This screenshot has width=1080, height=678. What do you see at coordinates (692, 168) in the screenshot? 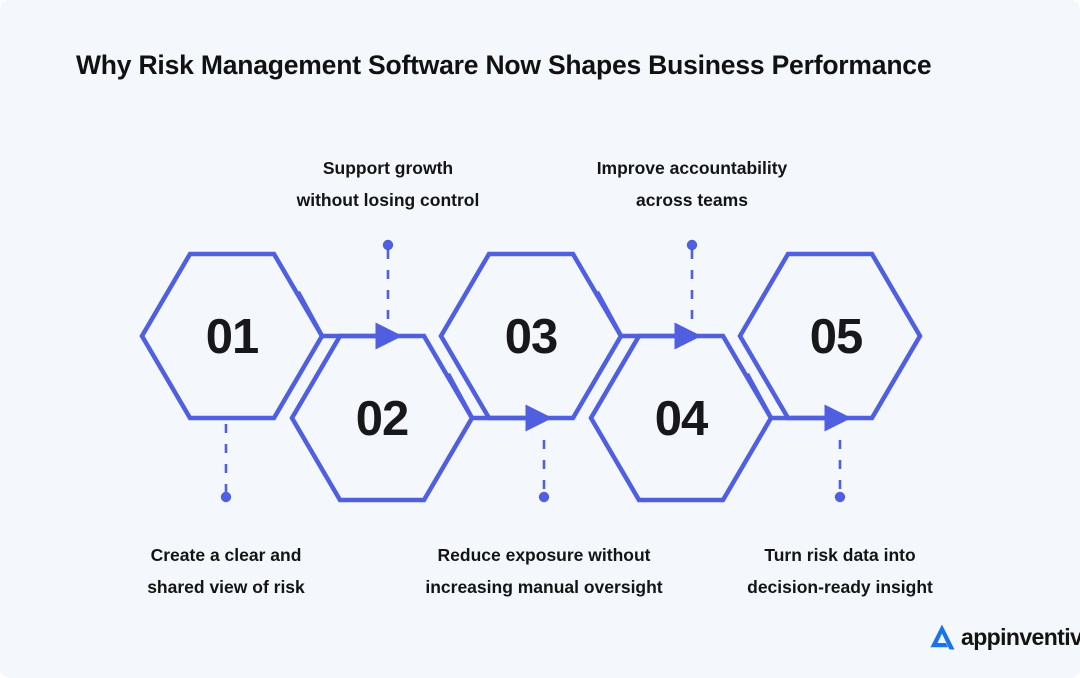
I see `caption-step-04-line1: Improve accountability` at bounding box center [692, 168].